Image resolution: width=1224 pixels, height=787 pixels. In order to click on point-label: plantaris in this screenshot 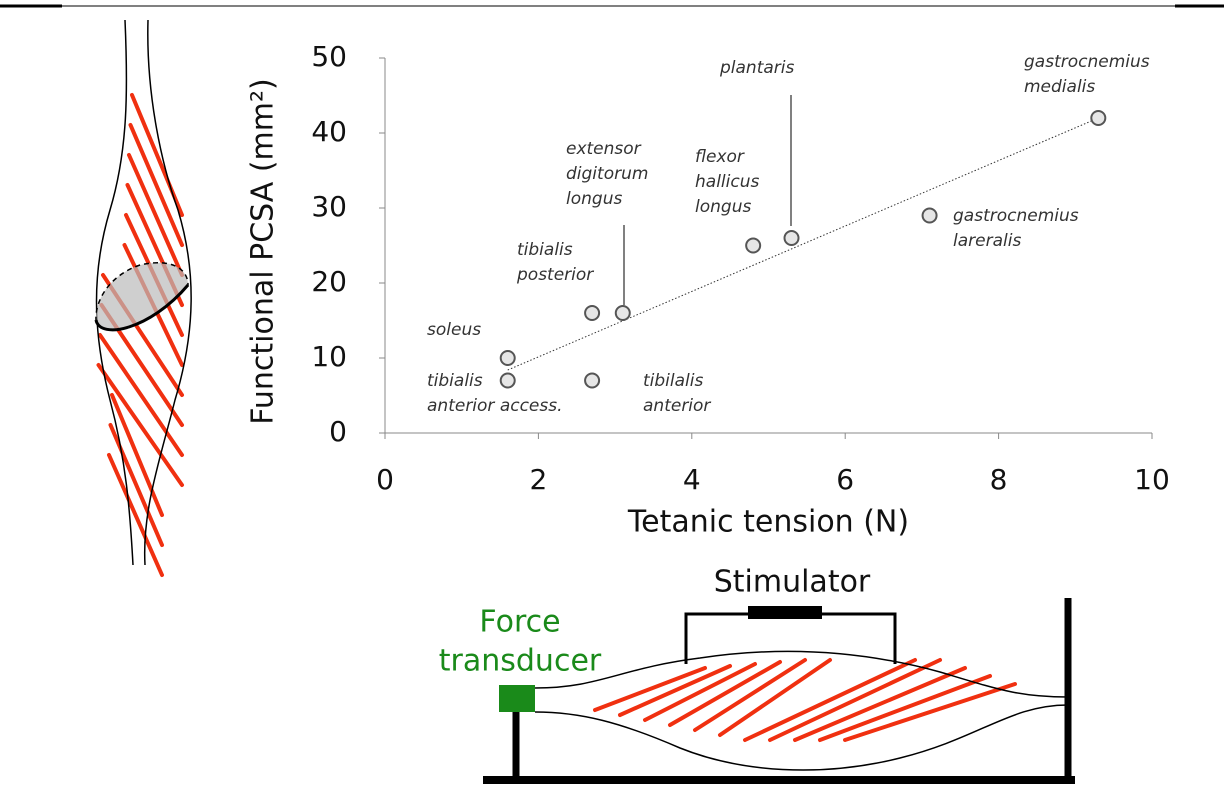, I will do `click(757, 68)`.